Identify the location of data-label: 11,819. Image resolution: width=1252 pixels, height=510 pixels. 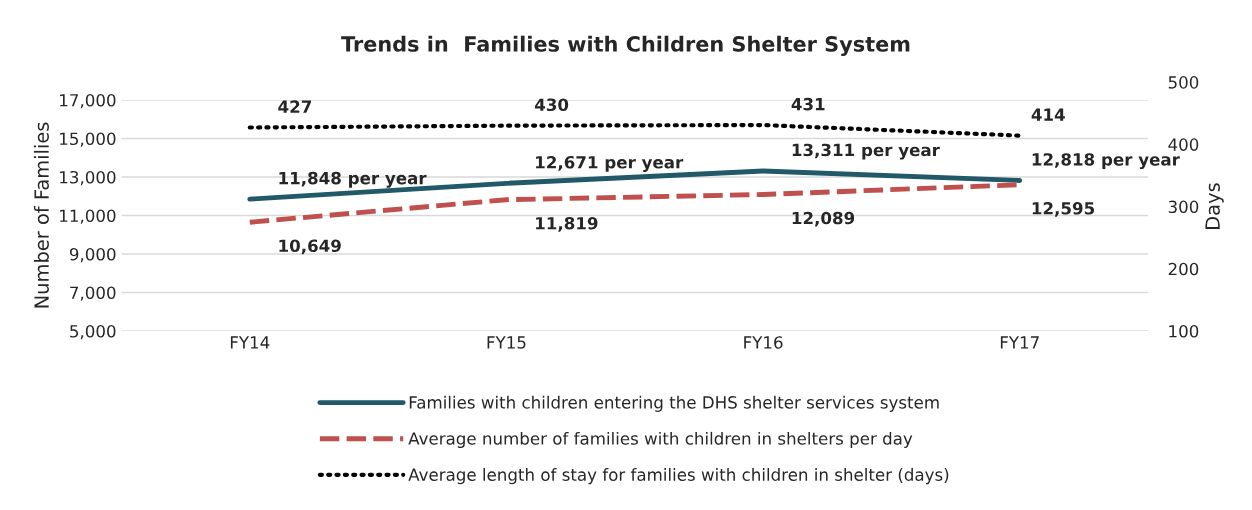
(567, 224).